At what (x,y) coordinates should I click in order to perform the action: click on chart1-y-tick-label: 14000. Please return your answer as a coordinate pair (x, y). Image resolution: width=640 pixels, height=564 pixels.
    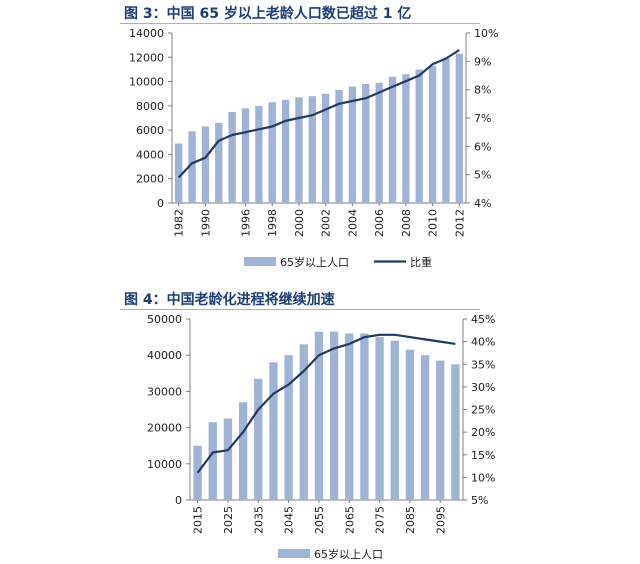
    Looking at the image, I should click on (146, 33).